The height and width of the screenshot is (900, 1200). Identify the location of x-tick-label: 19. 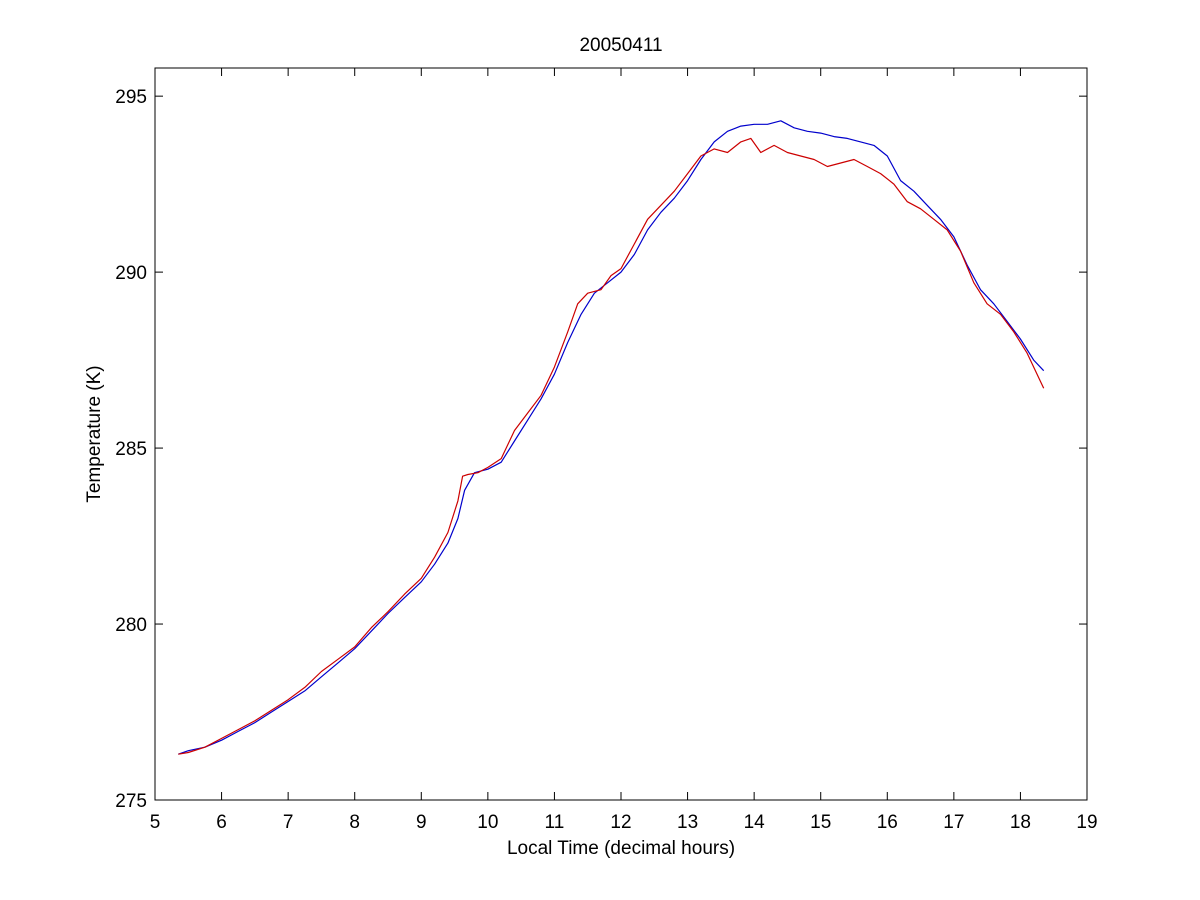
(1086, 822).